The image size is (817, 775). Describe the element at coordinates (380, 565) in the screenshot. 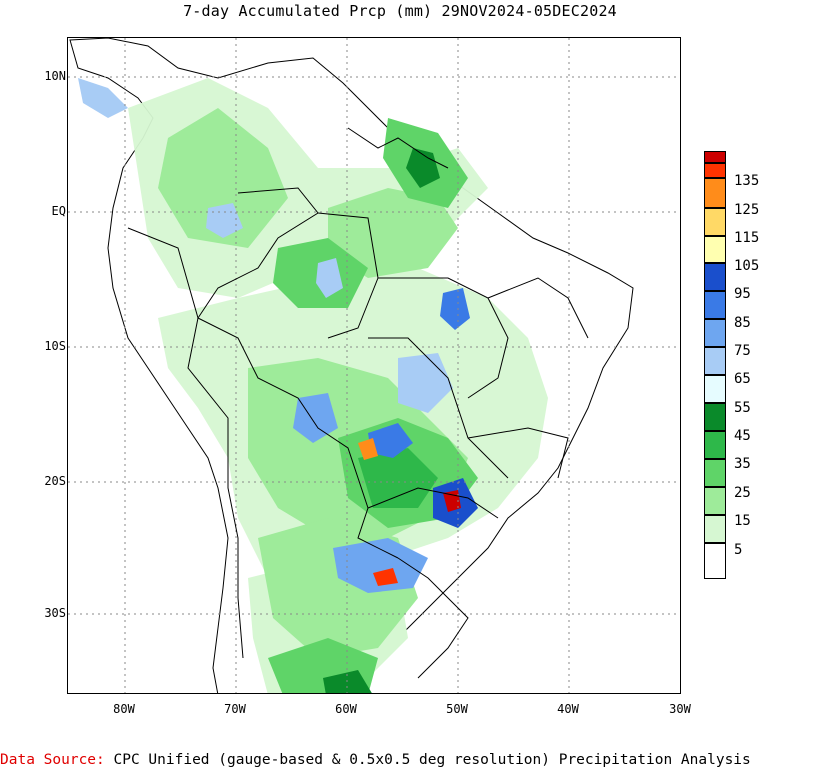

I see `precip-75mm-a` at that location.